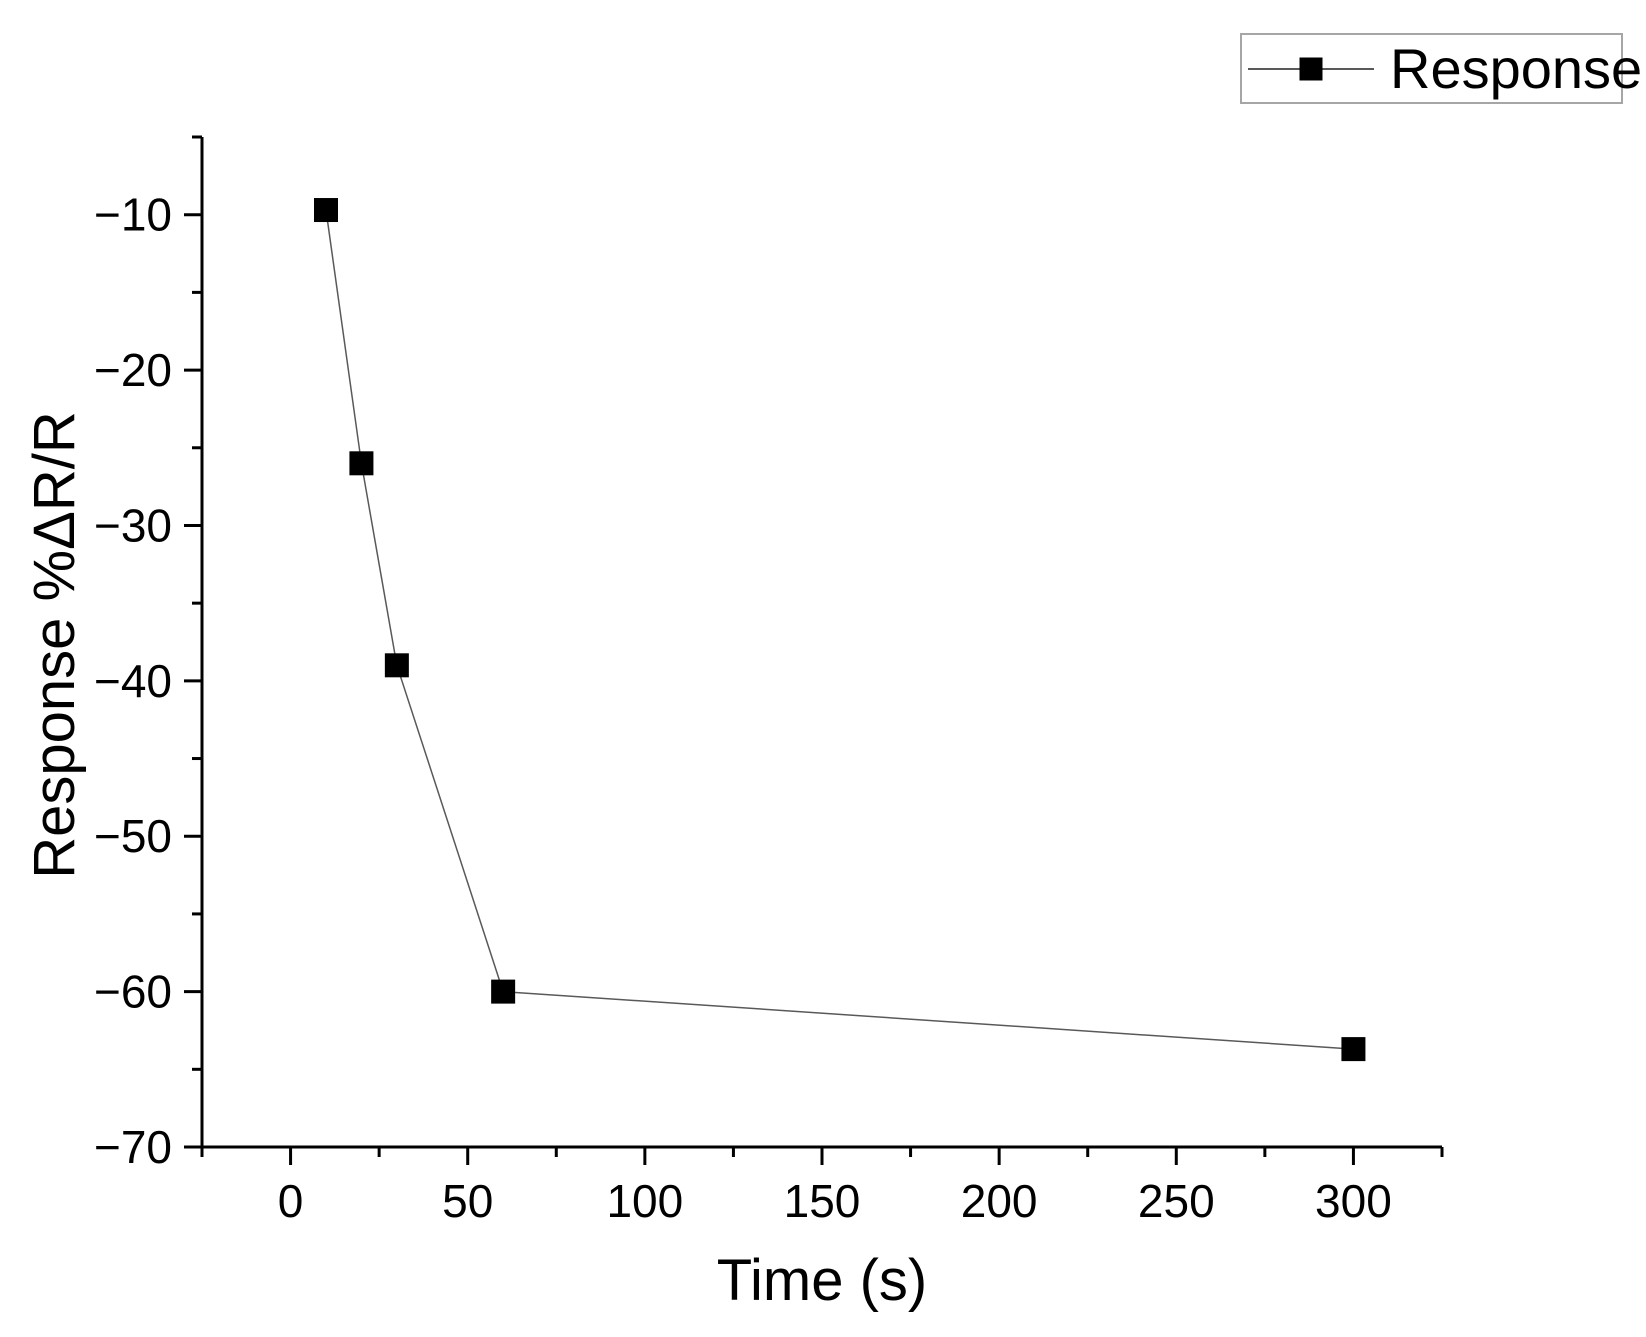 Image resolution: width=1646 pixels, height=1337 pixels. I want to click on y-tick-label: −30, so click(133, 525).